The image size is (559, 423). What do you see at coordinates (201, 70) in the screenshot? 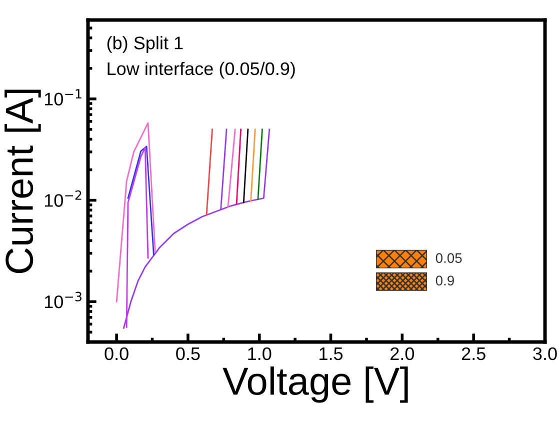
I see `annotation: Low interface (0.05/0.9)` at bounding box center [201, 70].